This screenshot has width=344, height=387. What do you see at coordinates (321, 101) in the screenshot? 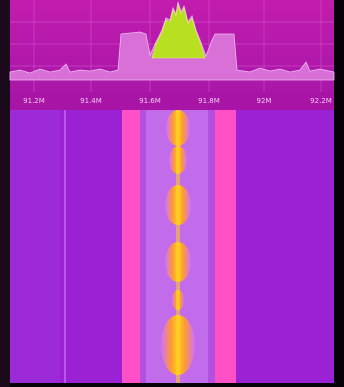
I see `frequency-label: 92.2M` at bounding box center [321, 101].